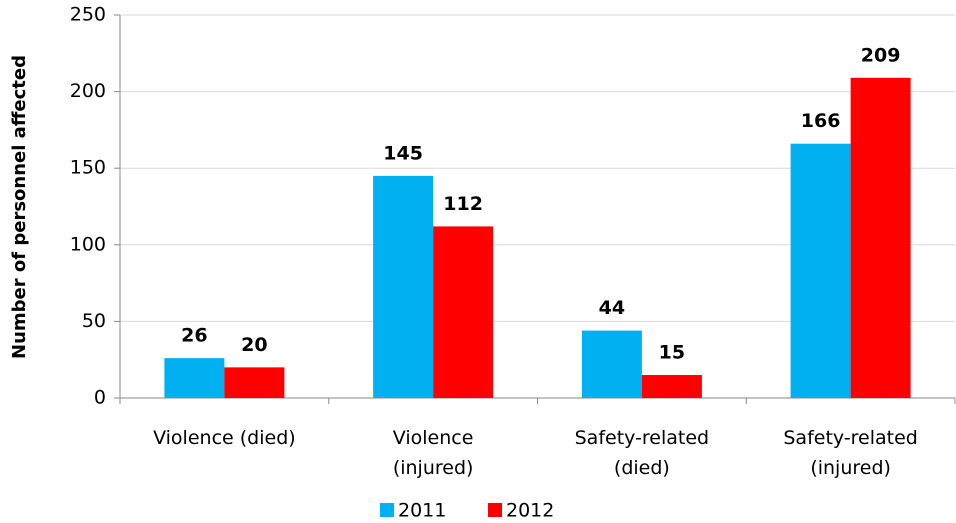 The height and width of the screenshot is (523, 956). What do you see at coordinates (19, 207) in the screenshot?
I see `y-axis-label: Number of personnel affected` at bounding box center [19, 207].